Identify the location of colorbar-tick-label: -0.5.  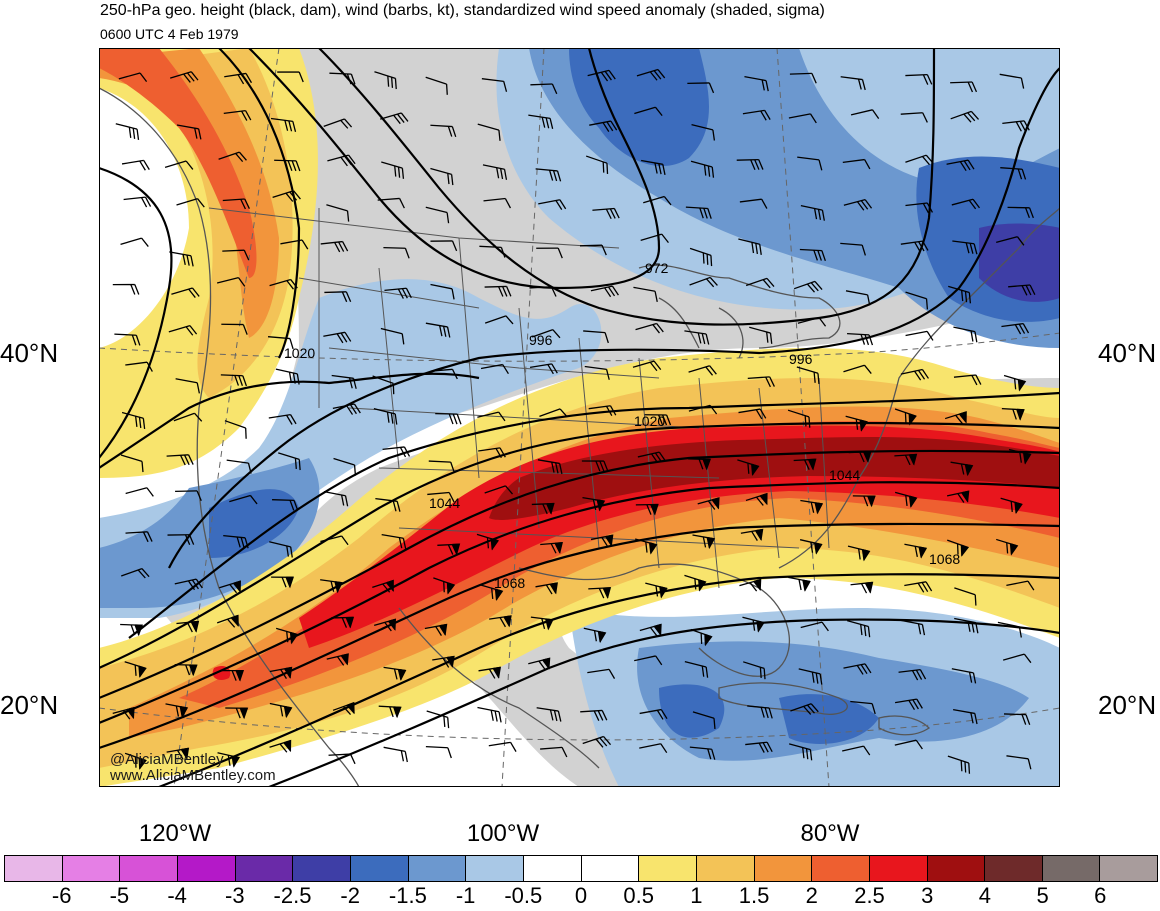
(523, 895).